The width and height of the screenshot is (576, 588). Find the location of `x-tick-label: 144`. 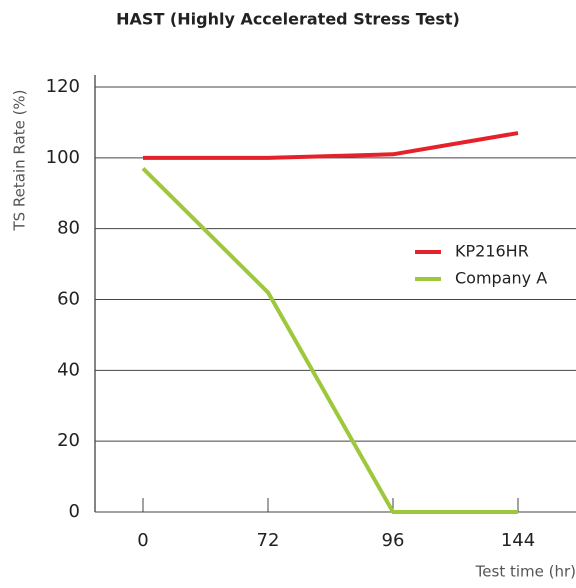

x-tick-label: 144 is located at coordinates (518, 540).